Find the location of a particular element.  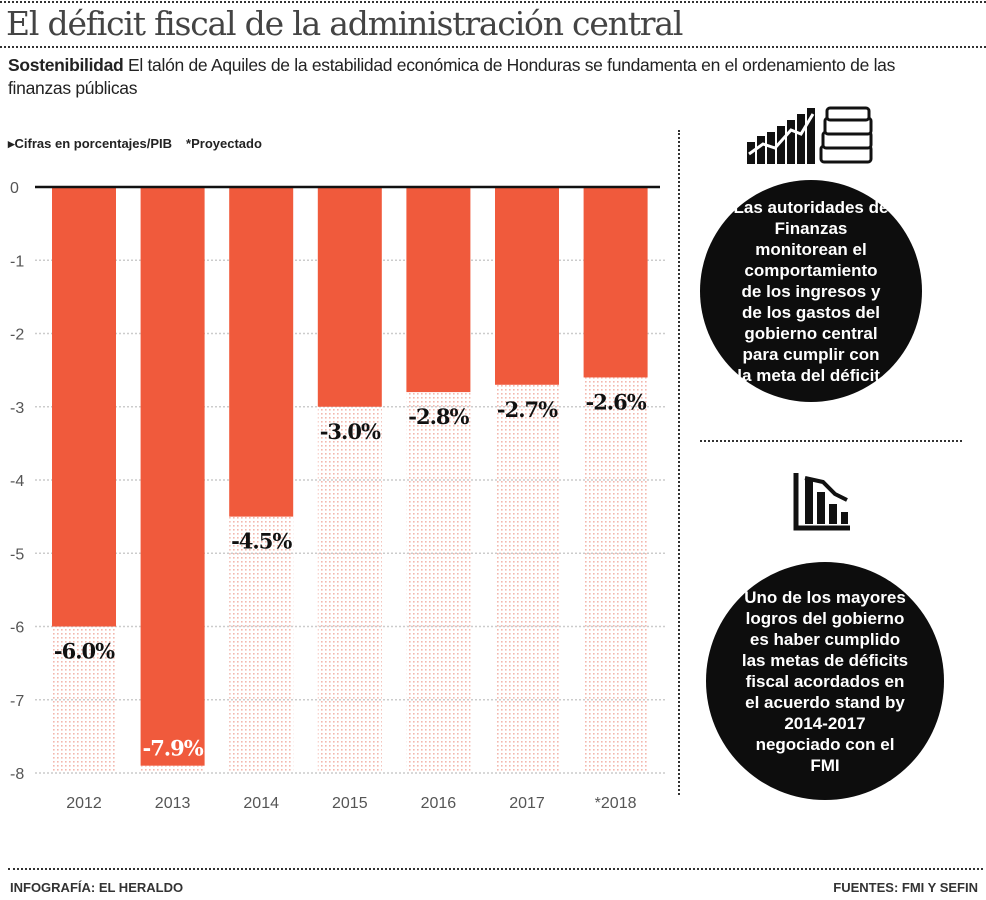

y-tick-label: -1 is located at coordinates (17, 261).